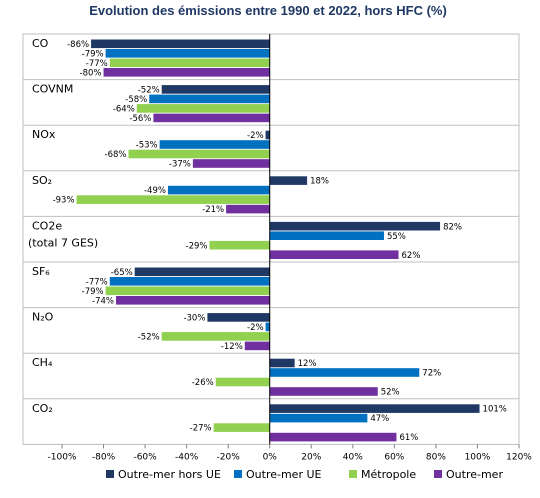 The height and width of the screenshot is (498, 540). I want to click on x-tick-label: 120%, so click(519, 457).